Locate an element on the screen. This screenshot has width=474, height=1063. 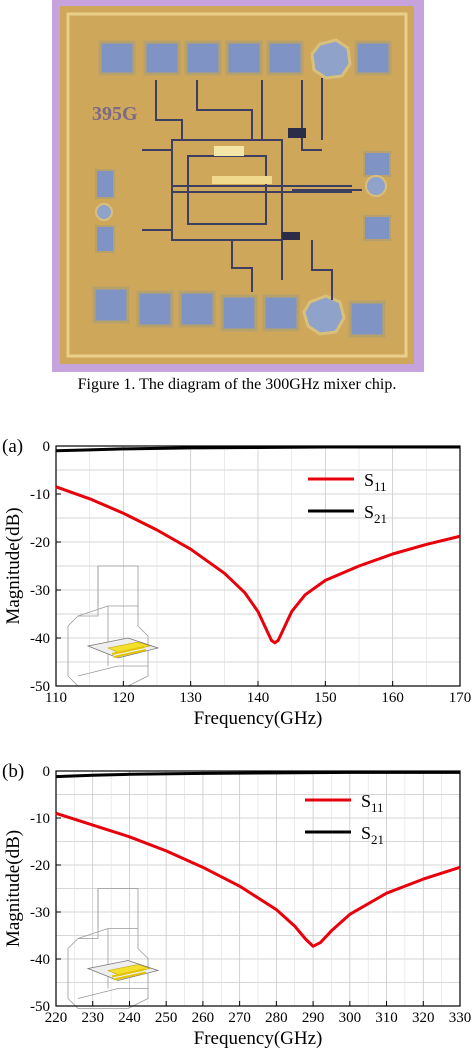
x-tick-label: 220 is located at coordinates (56, 1018).